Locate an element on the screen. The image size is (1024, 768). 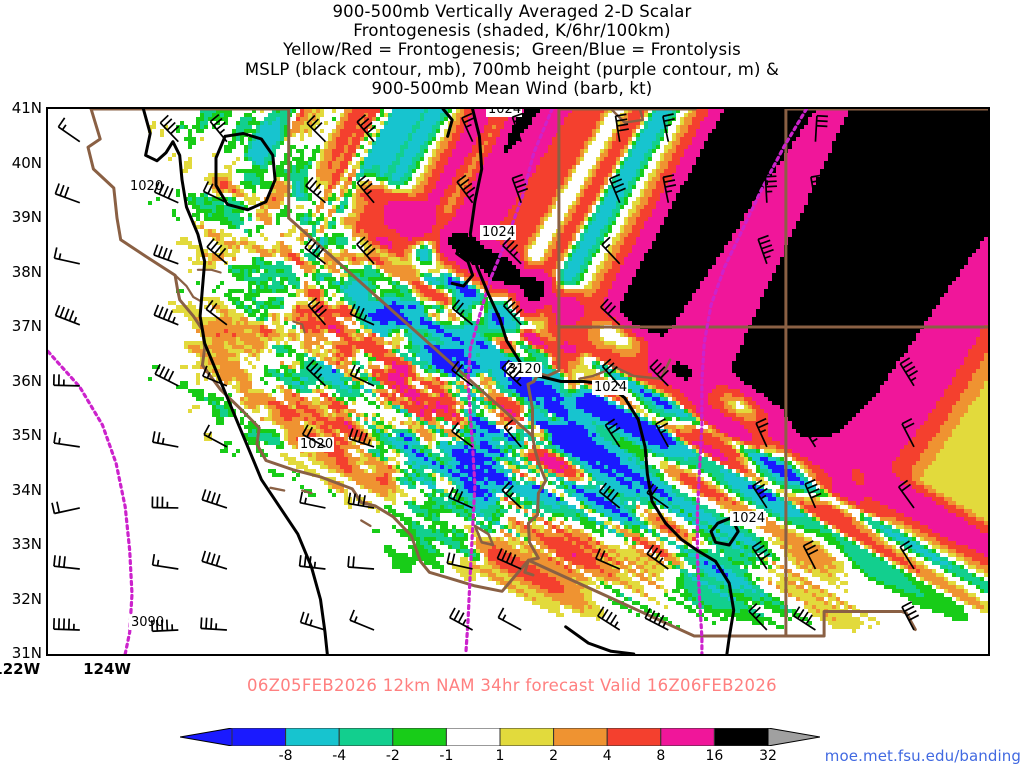
height-contour-label: 3120 is located at coordinates (524, 369).